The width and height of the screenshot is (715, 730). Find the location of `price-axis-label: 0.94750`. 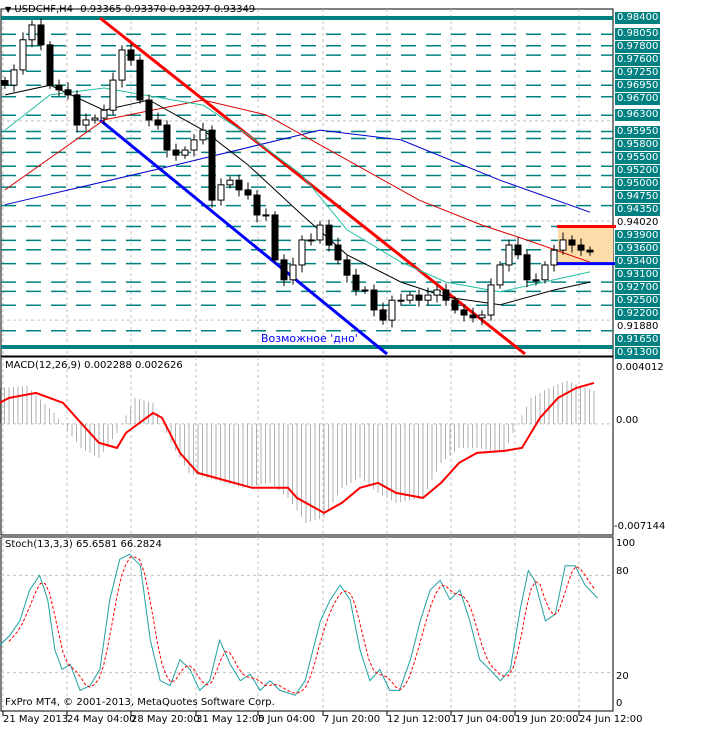

price-axis-label: 0.94750 is located at coordinates (638, 196).